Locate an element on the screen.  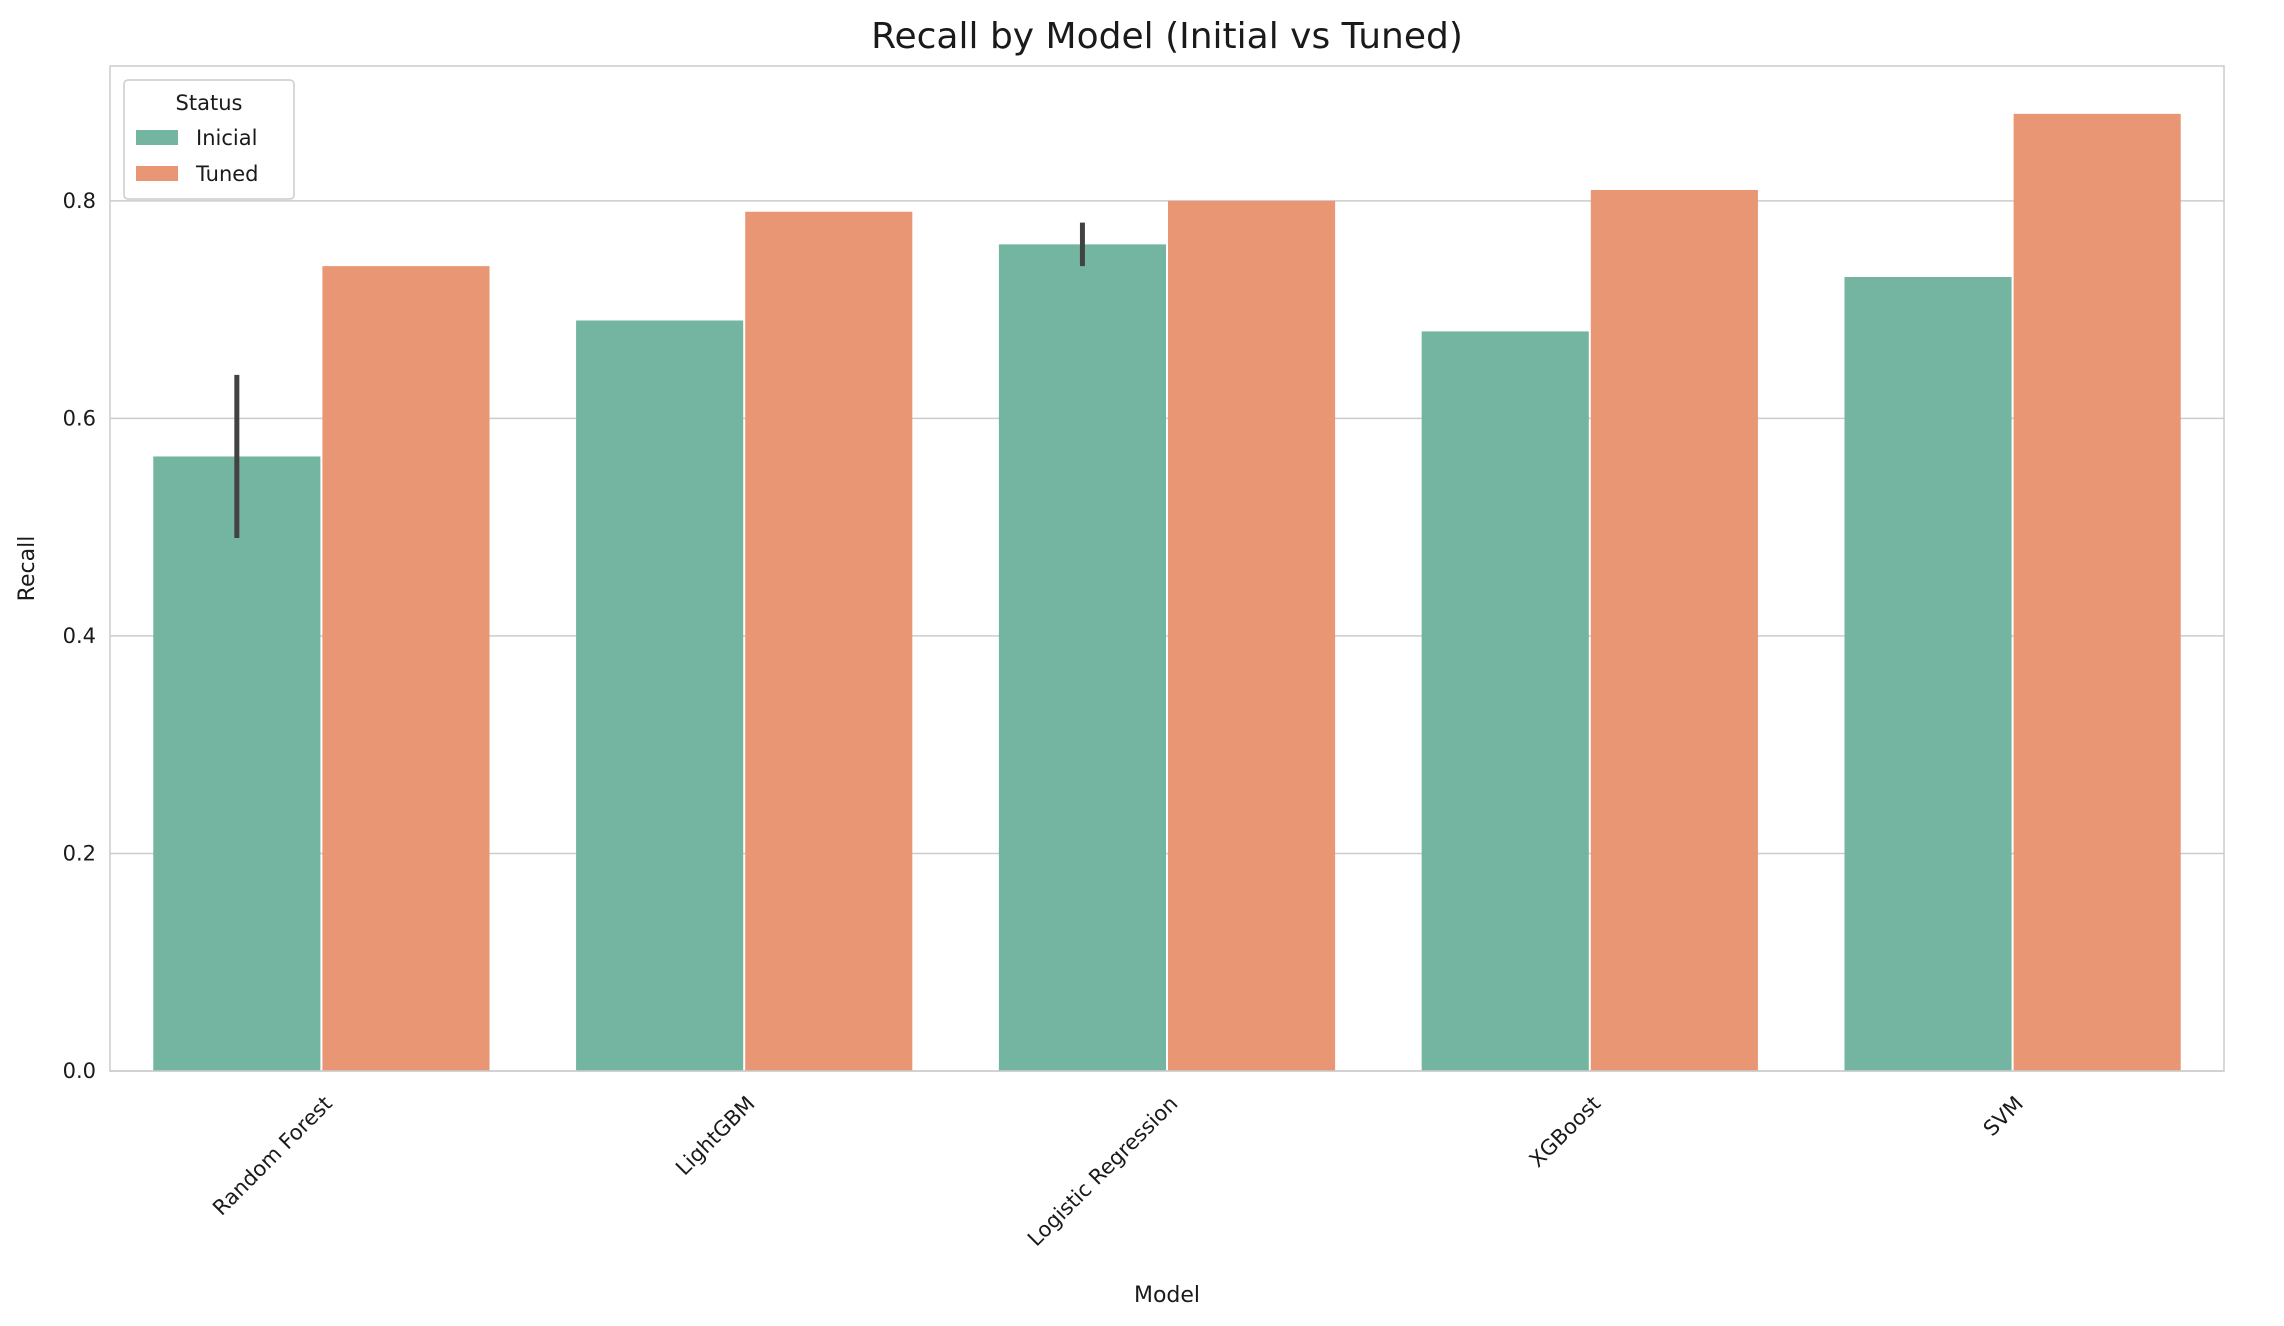
bar-tuned-lightgbm is located at coordinates (829, 641).